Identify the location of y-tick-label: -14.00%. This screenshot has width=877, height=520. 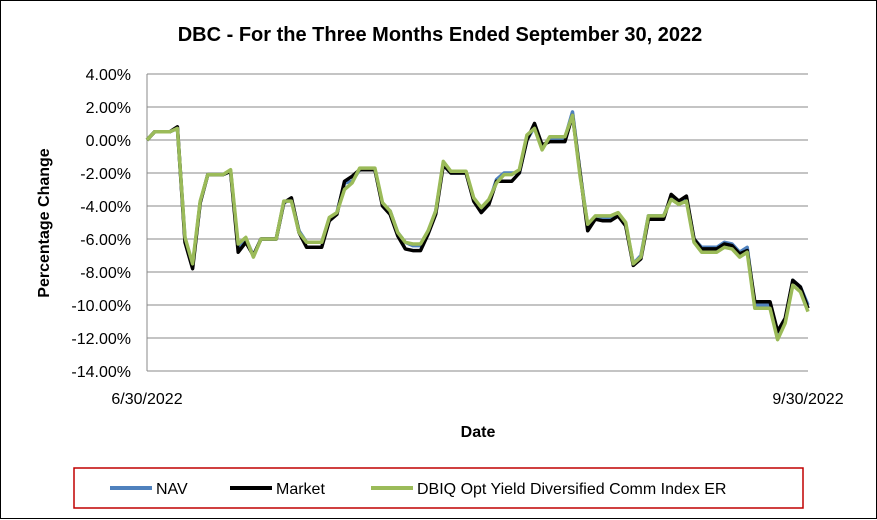
(101, 372).